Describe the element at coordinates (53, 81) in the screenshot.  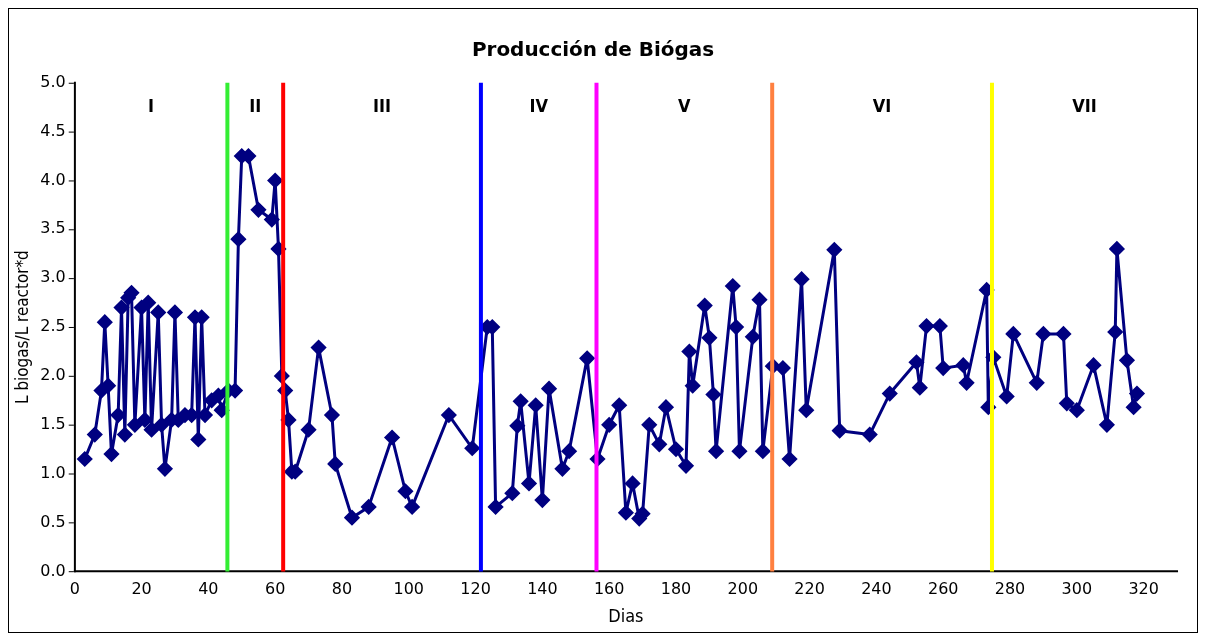
I see `y-tick-label: 5.0` at that location.